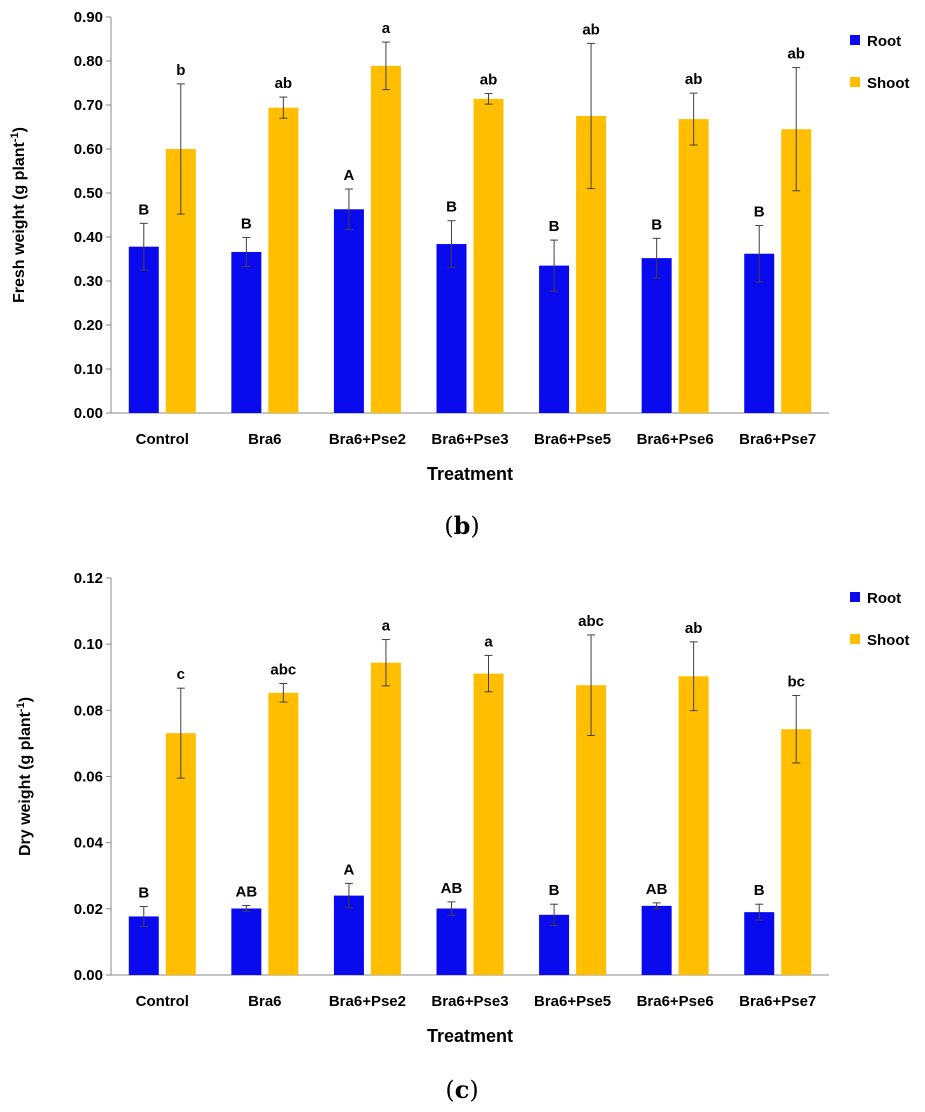  I want to click on y-tick-label: 0.80, so click(88, 61).